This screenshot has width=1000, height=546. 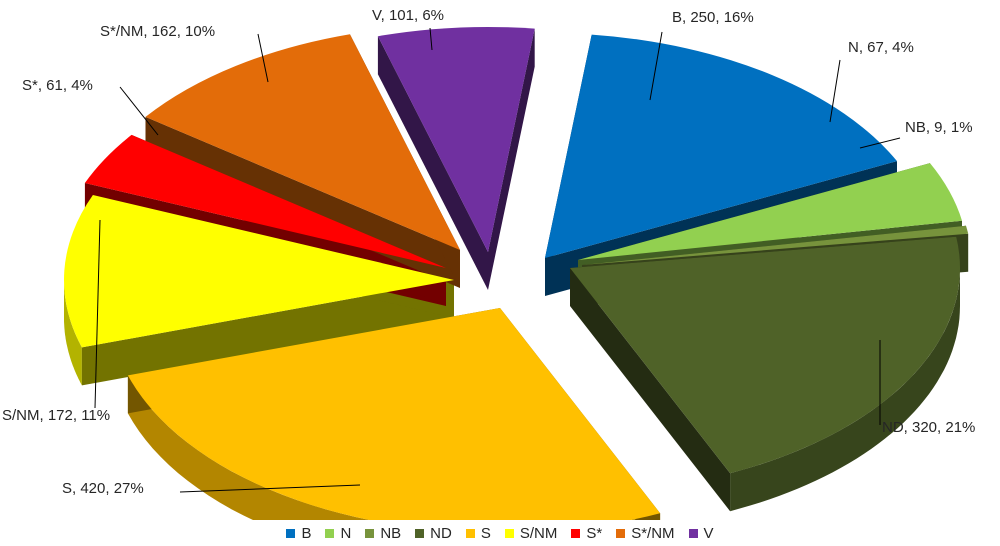 I want to click on pie-wall-S/NM-0, so click(x=268, y=333).